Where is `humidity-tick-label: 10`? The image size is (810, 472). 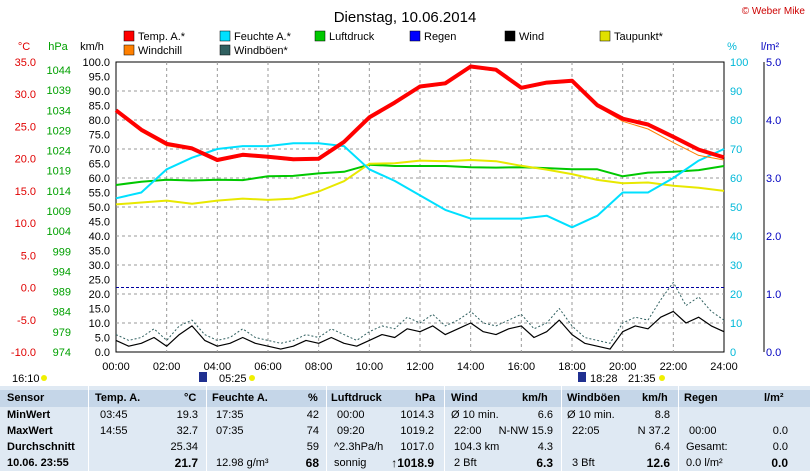 humidity-tick-label: 10 is located at coordinates (736, 324).